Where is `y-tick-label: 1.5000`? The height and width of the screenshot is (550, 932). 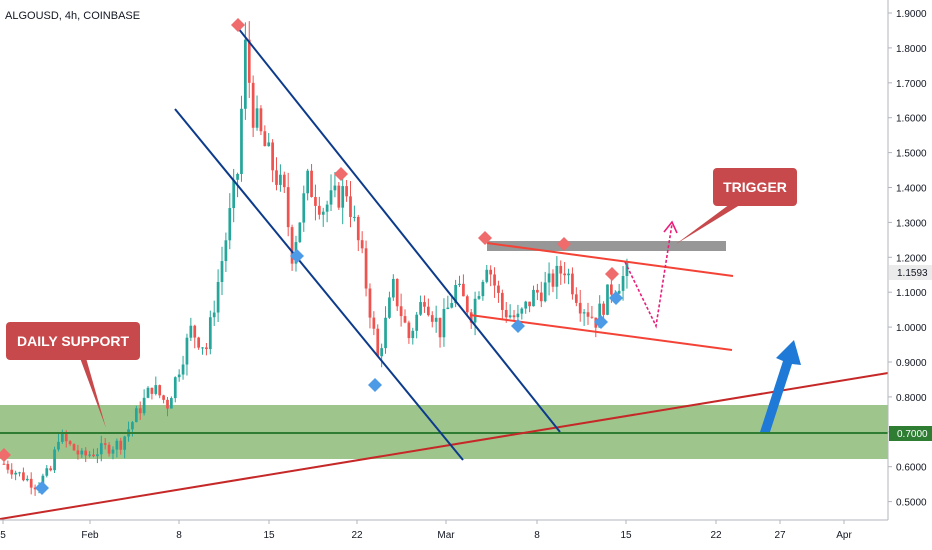
y-tick-label: 1.5000 is located at coordinates (911, 154).